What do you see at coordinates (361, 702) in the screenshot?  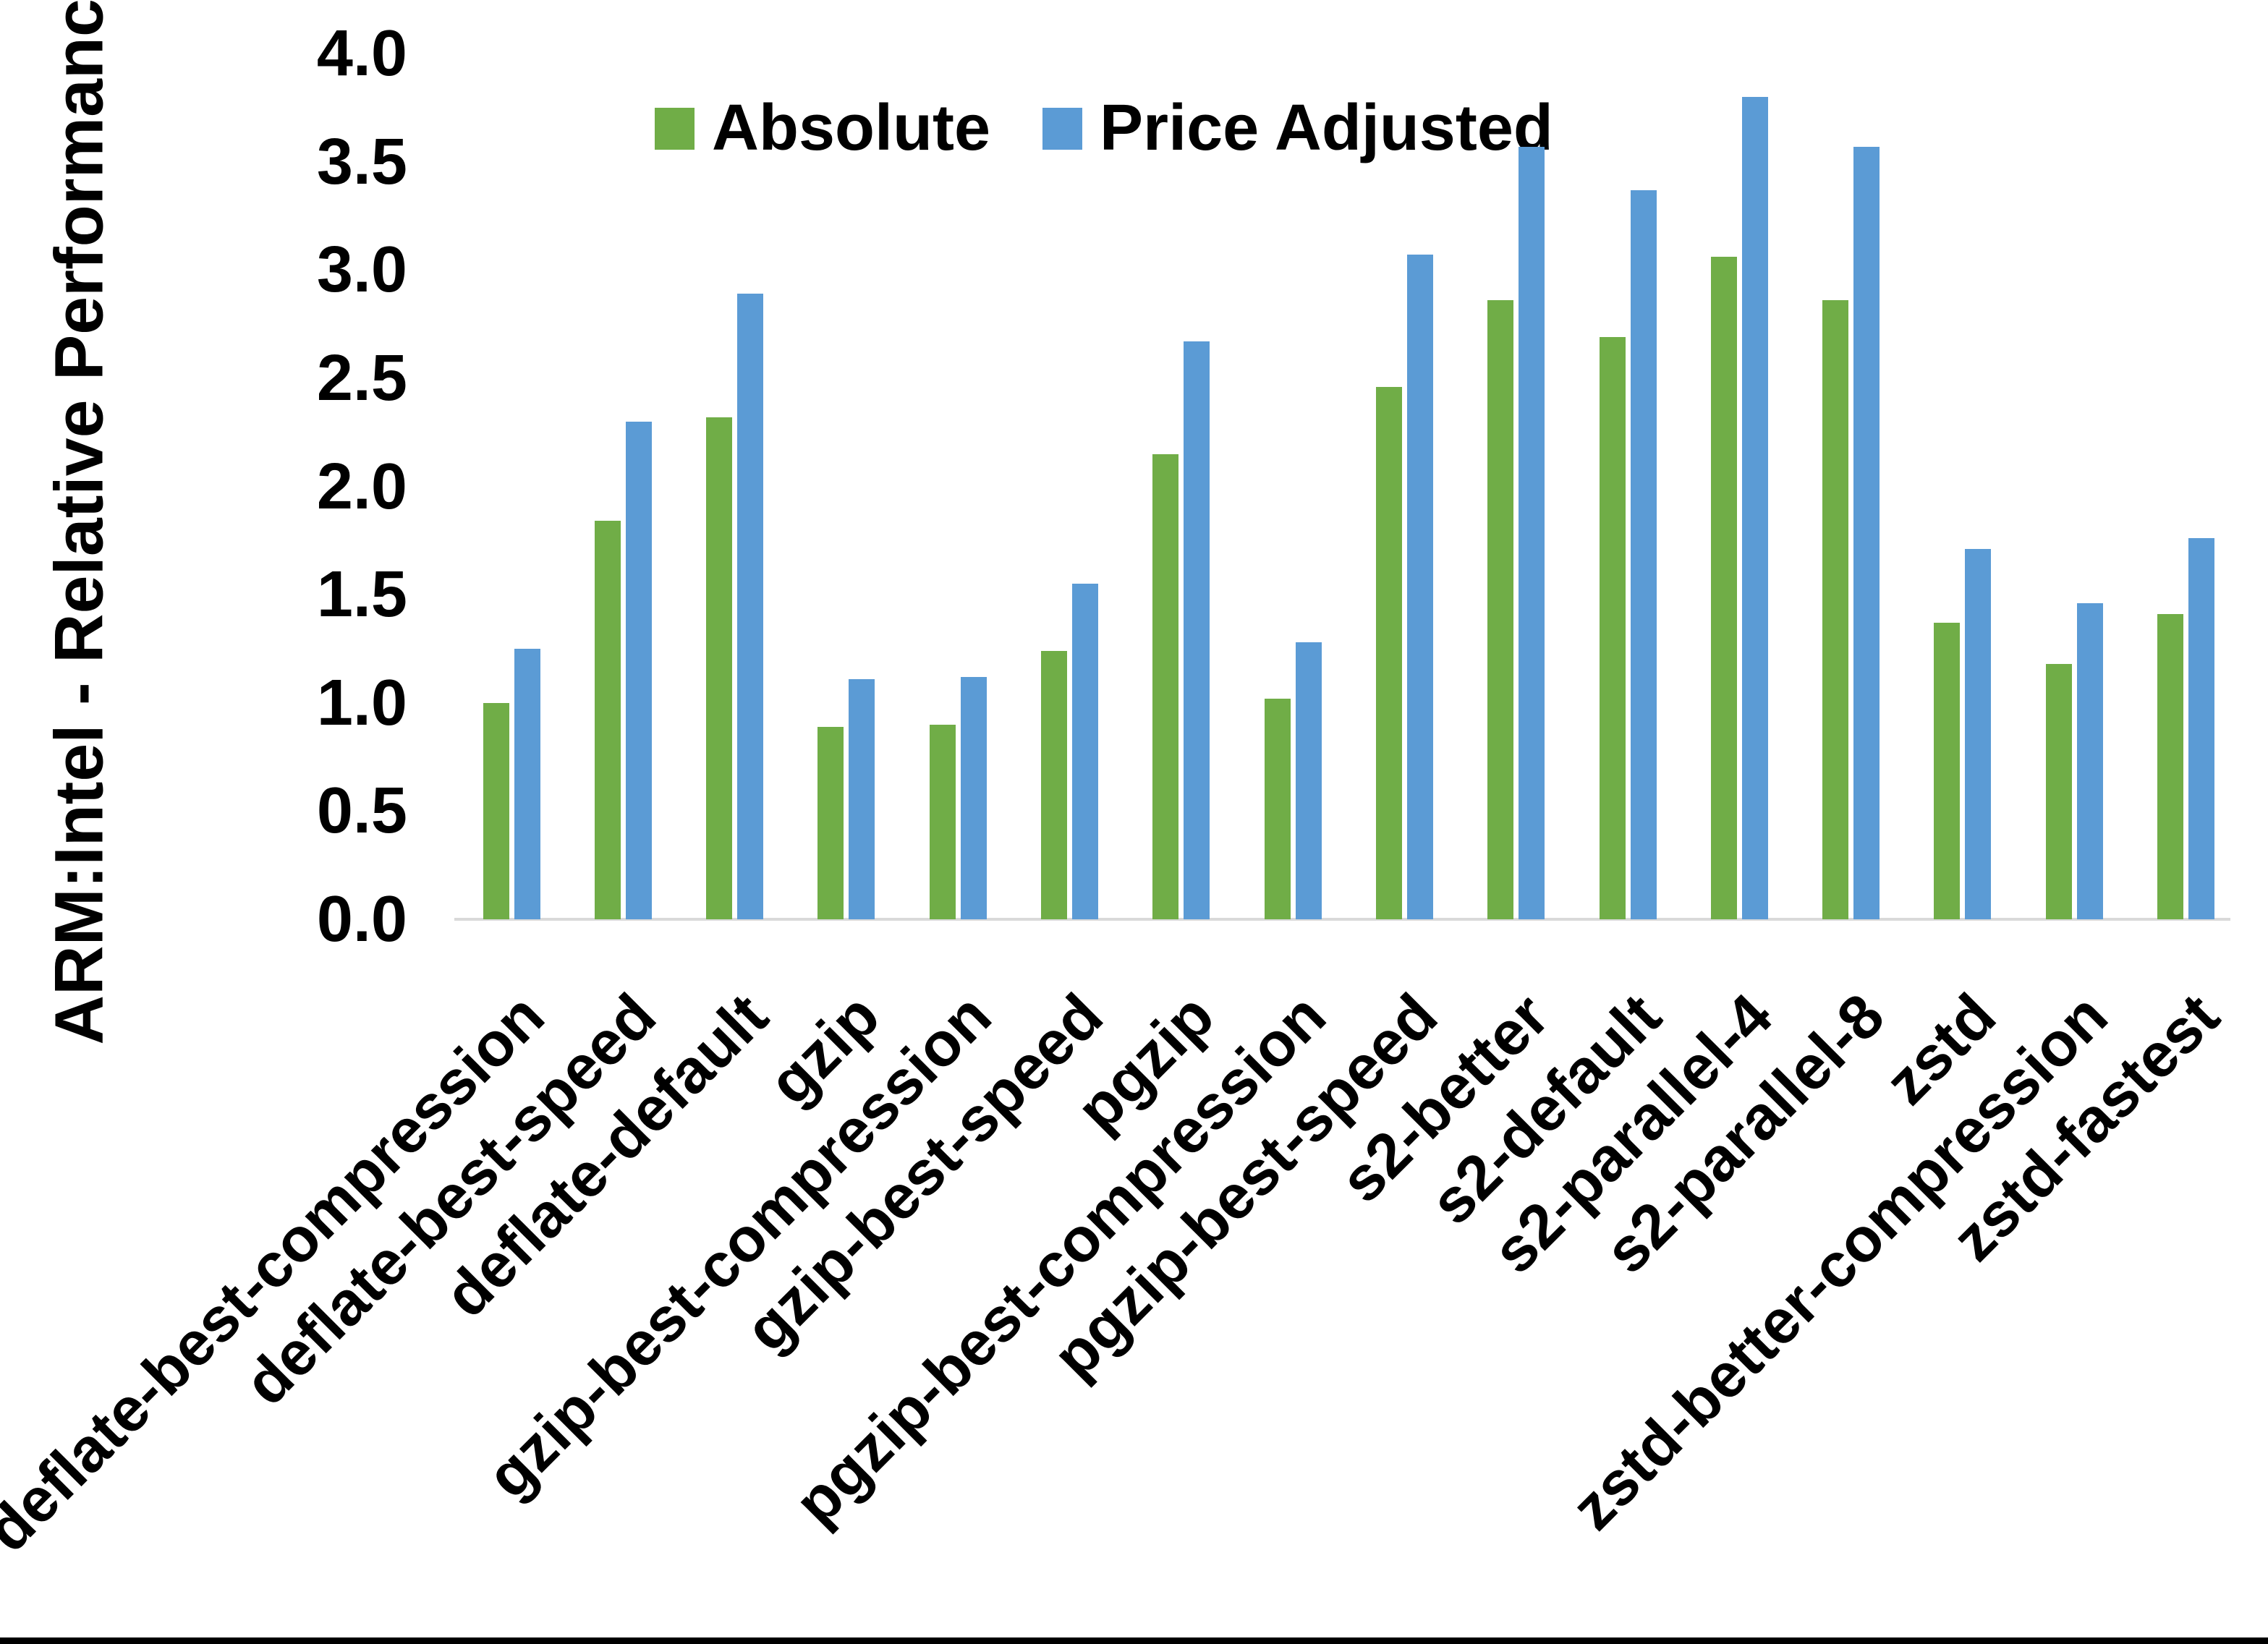 I see `y-tick-label-1.0: 1.0` at bounding box center [361, 702].